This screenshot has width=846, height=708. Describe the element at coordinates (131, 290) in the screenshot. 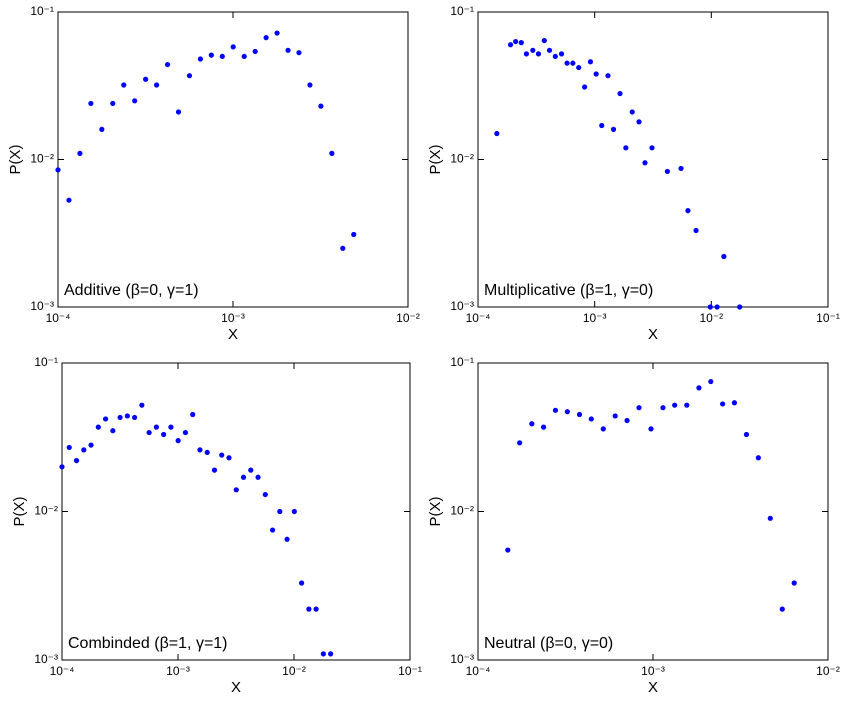

I see `annotation: Additive (β=0, γ=1)` at that location.